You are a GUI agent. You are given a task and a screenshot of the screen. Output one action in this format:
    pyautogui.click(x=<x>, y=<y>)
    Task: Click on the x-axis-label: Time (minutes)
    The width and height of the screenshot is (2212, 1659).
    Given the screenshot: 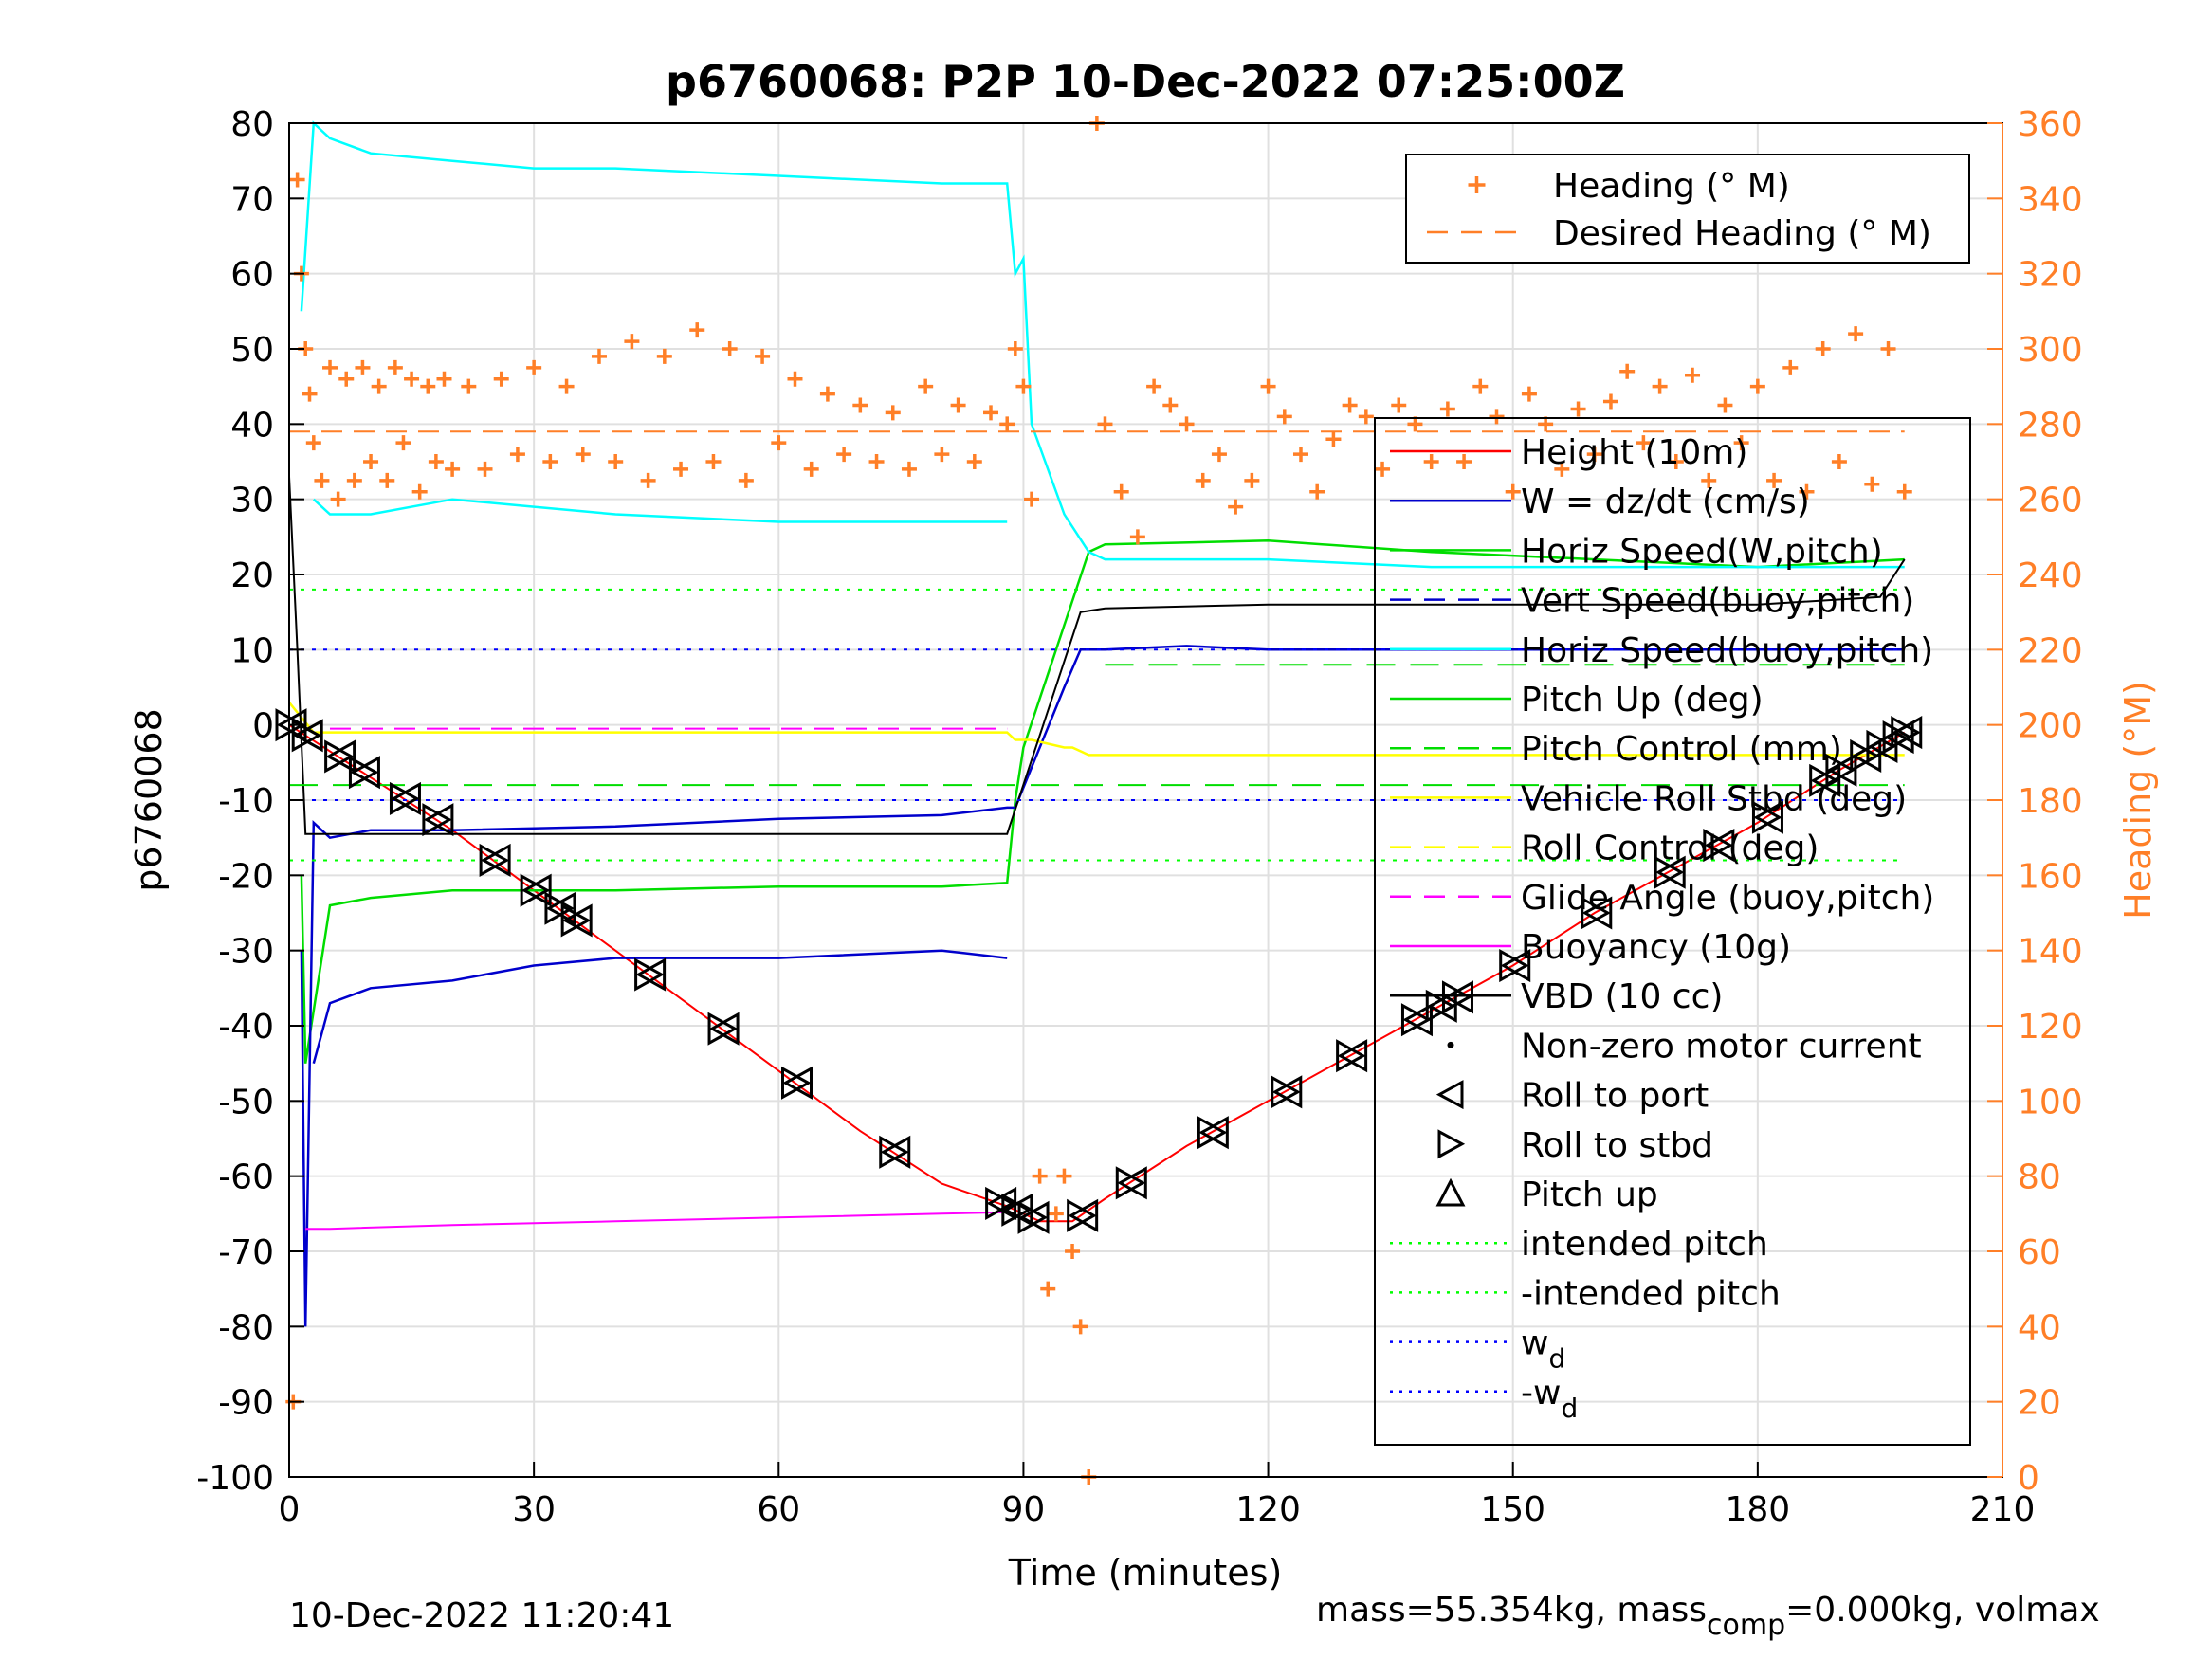 What is the action you would take?
    pyautogui.click(x=1145, y=1573)
    